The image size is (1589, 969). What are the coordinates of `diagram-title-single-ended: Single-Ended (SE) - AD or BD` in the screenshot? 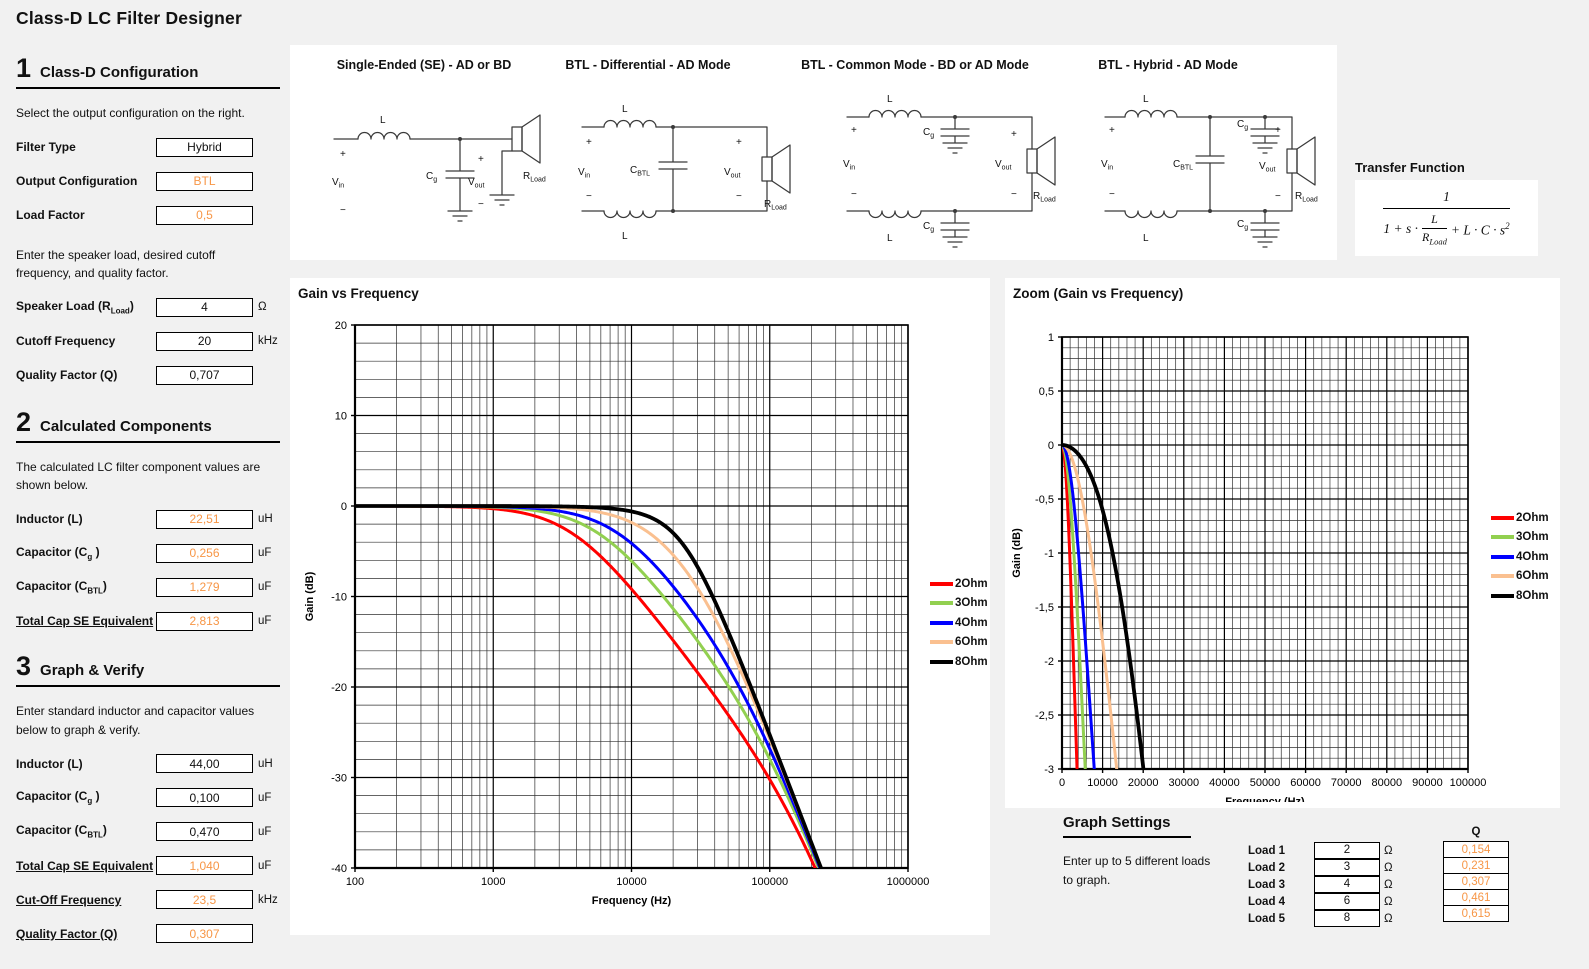 It's located at (424, 65).